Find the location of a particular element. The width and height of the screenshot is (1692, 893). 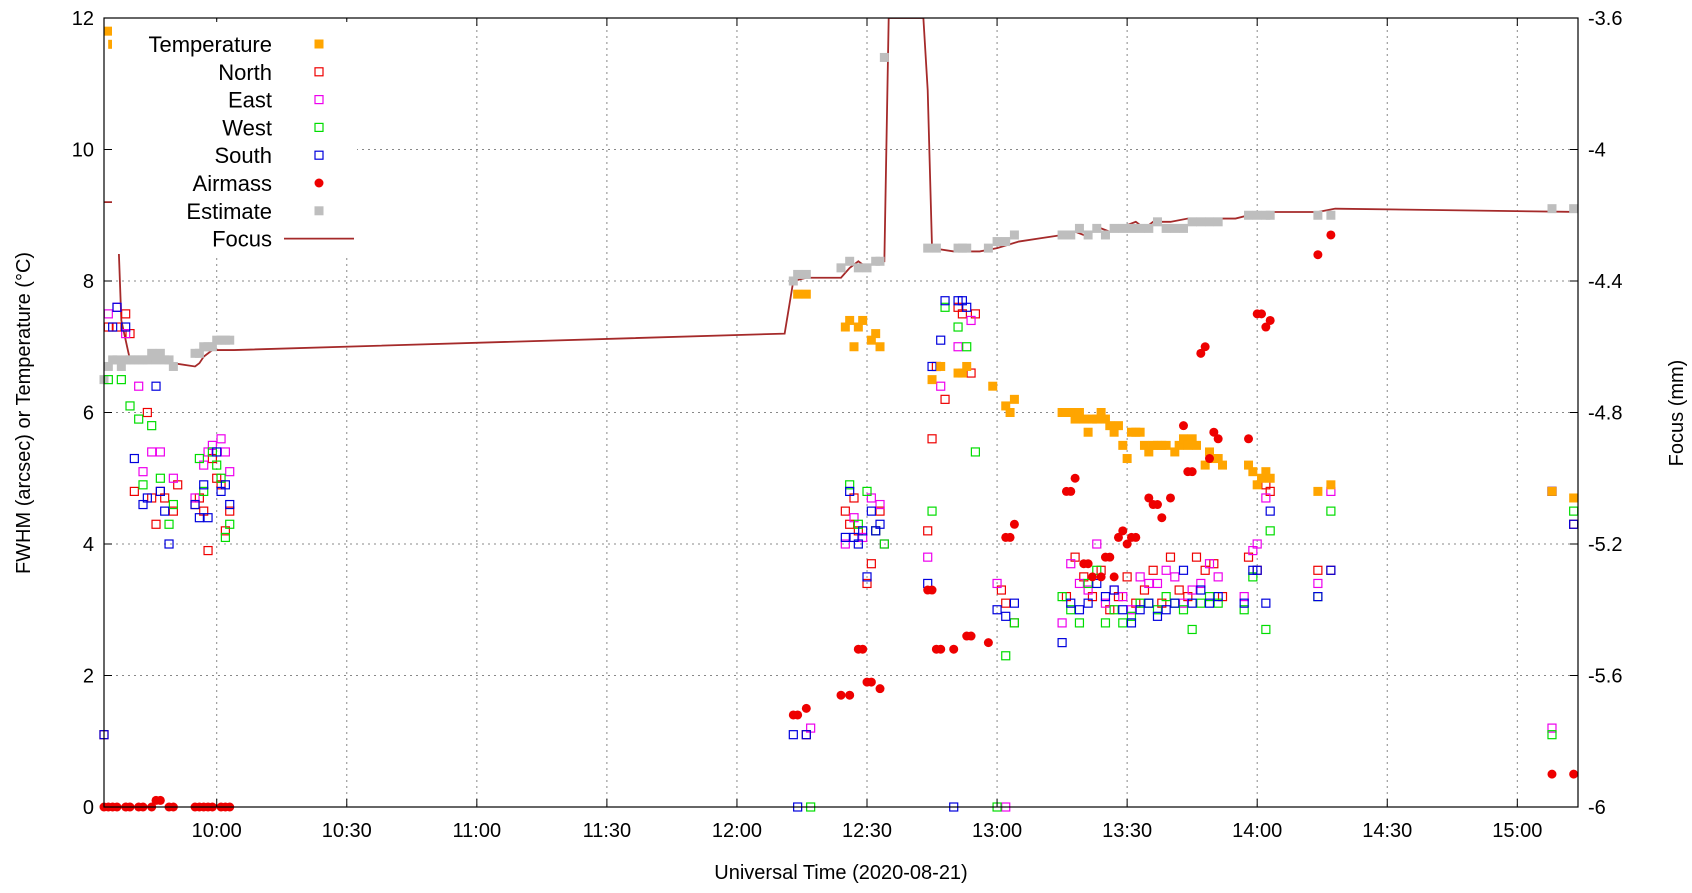

y-tick-label: 8 is located at coordinates (88, 282).